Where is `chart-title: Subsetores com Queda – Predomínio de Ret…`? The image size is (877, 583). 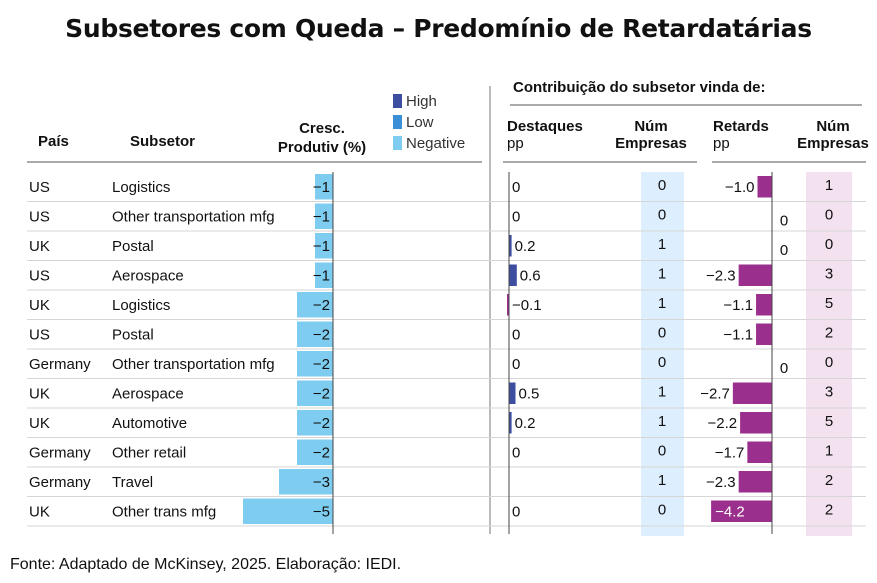 chart-title: Subsetores com Queda – Predomínio de Ret… is located at coordinates (438, 28).